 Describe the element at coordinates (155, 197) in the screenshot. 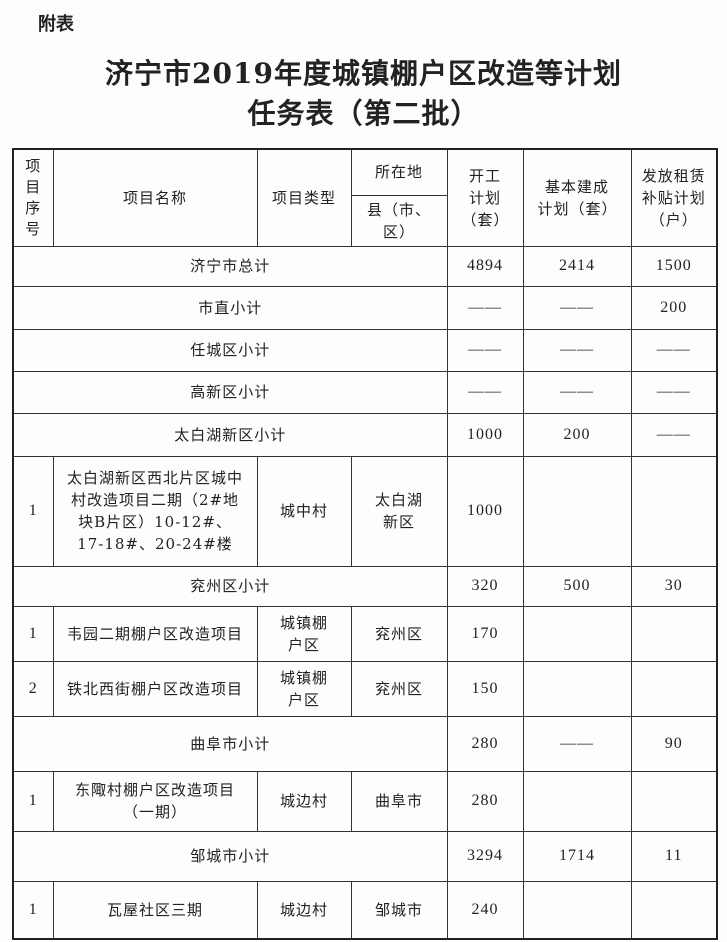

I see `header-name: 项目名称` at that location.